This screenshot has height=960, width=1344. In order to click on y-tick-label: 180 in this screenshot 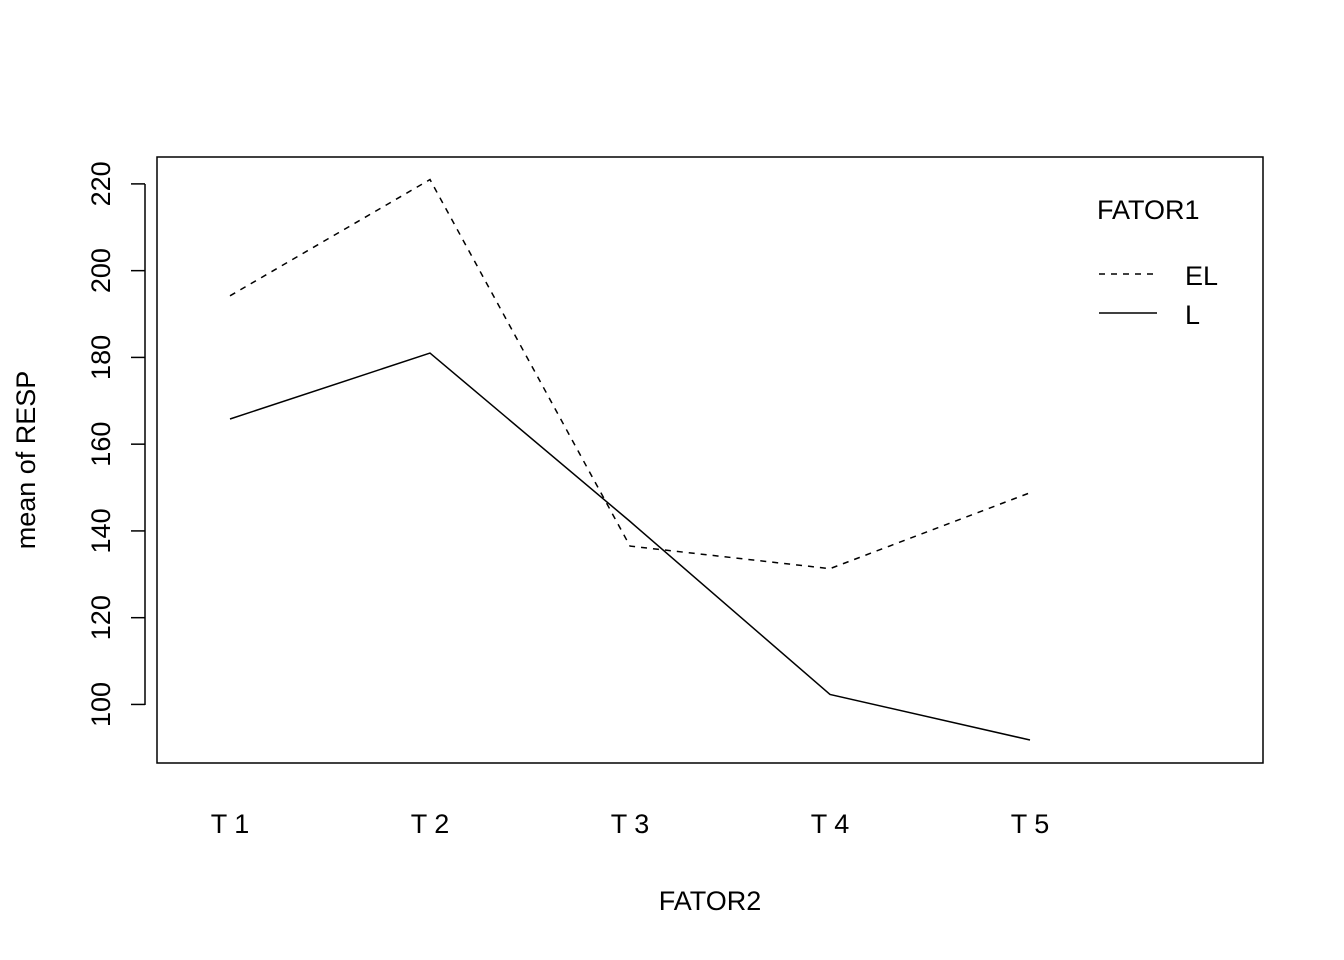, I will do `click(101, 357)`.